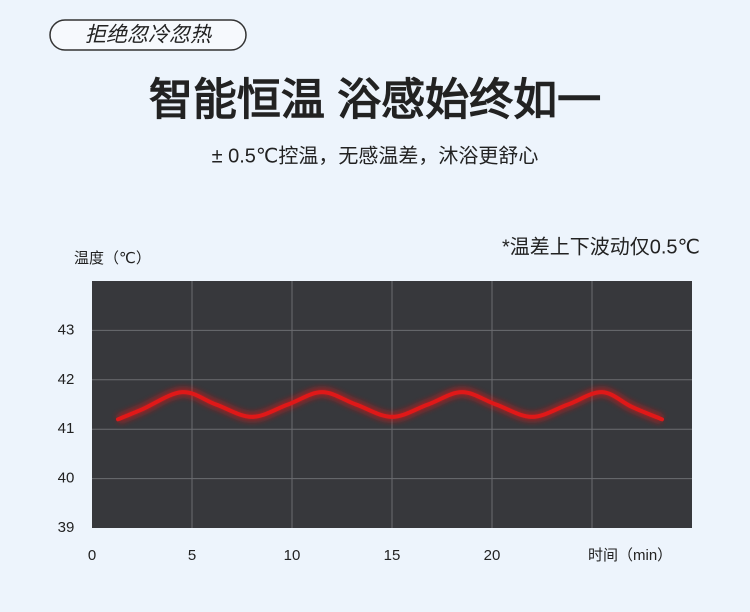  I want to click on tag-pill, so click(148, 35).